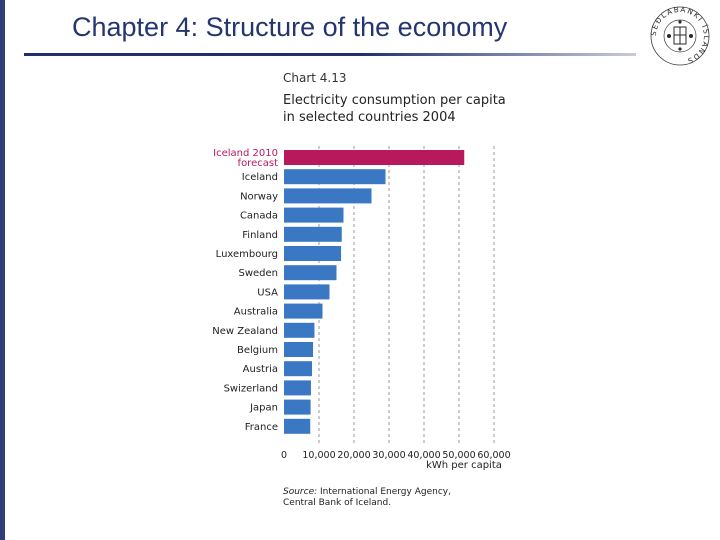 The image size is (720, 540). What do you see at coordinates (300, 492) in the screenshot?
I see `source-prefix: Source:` at bounding box center [300, 492].